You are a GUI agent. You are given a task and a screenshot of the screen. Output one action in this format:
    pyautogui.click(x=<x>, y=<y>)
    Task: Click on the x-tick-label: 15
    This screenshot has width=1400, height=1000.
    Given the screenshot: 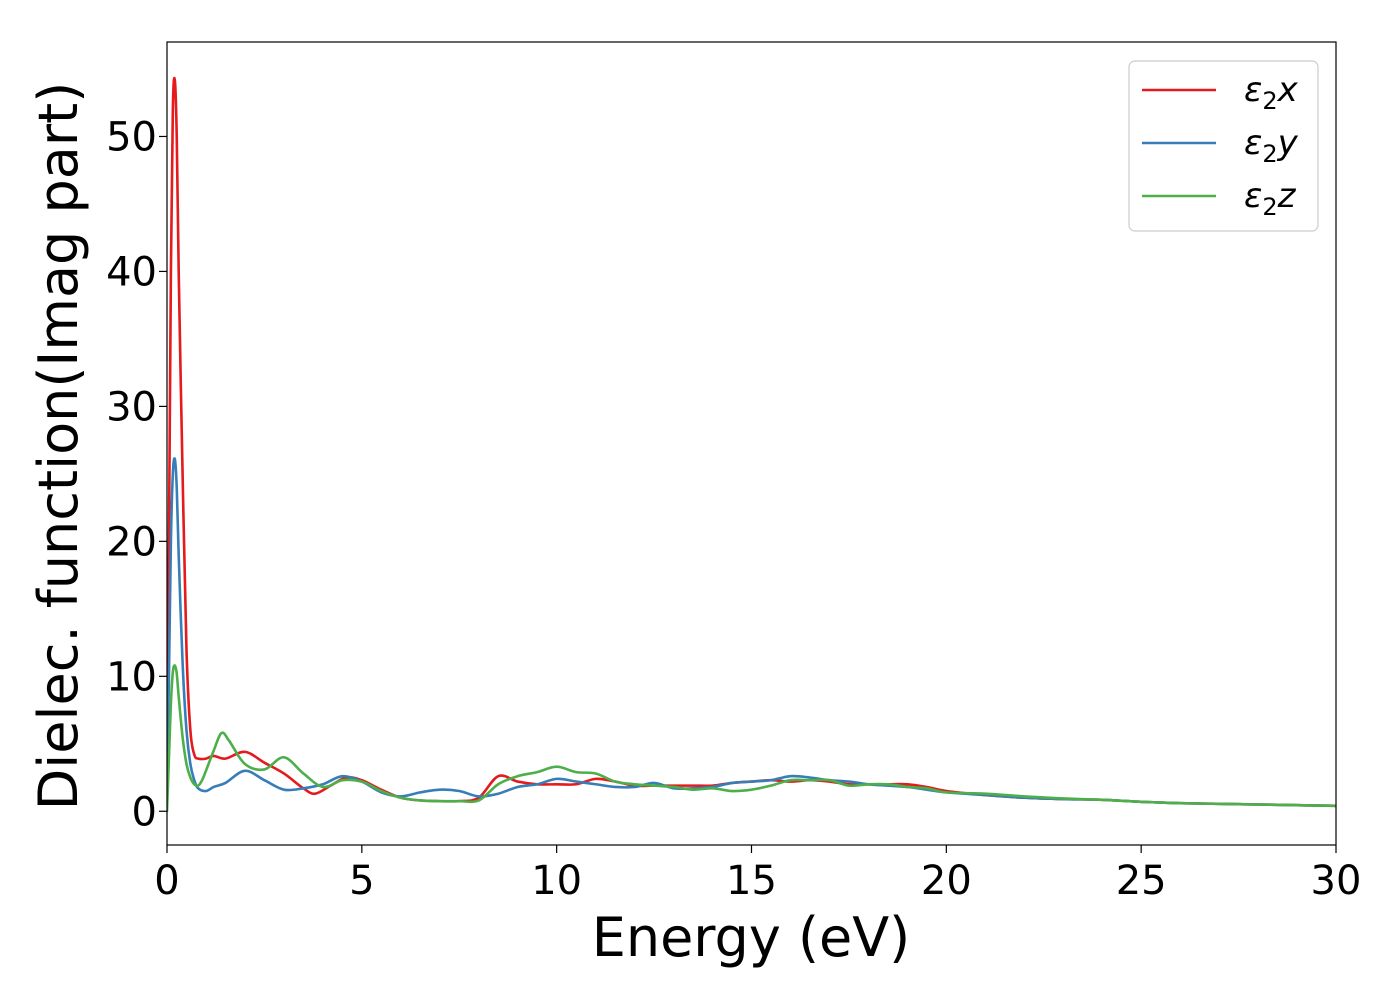 What is the action you would take?
    pyautogui.click(x=751, y=881)
    